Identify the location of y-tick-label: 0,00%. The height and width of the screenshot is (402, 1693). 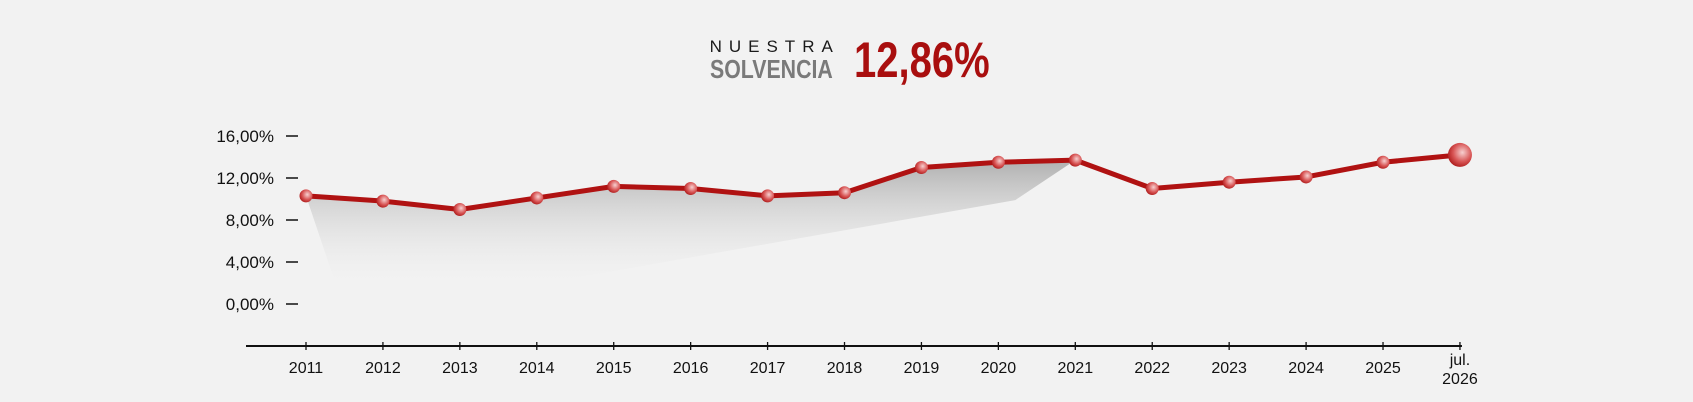
(250, 304).